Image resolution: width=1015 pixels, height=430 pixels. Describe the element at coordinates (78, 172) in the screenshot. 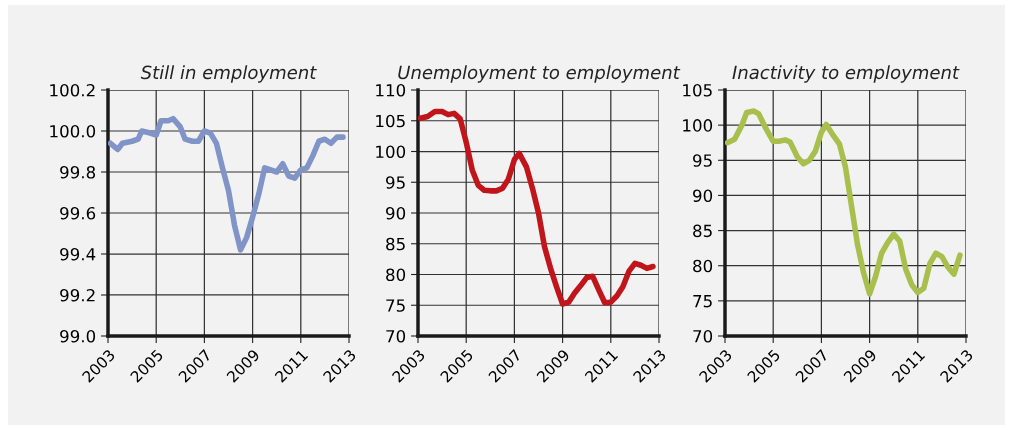

I see `y-tick-label: 99.8` at that location.